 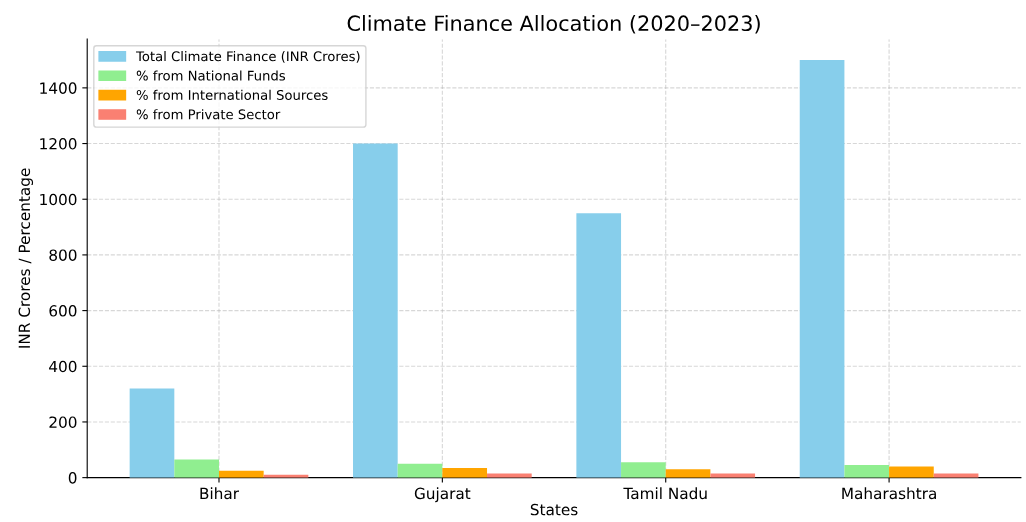 What do you see at coordinates (553, 24) in the screenshot?
I see `chart-title: Climate Finance Allocation (2020–2023)` at bounding box center [553, 24].